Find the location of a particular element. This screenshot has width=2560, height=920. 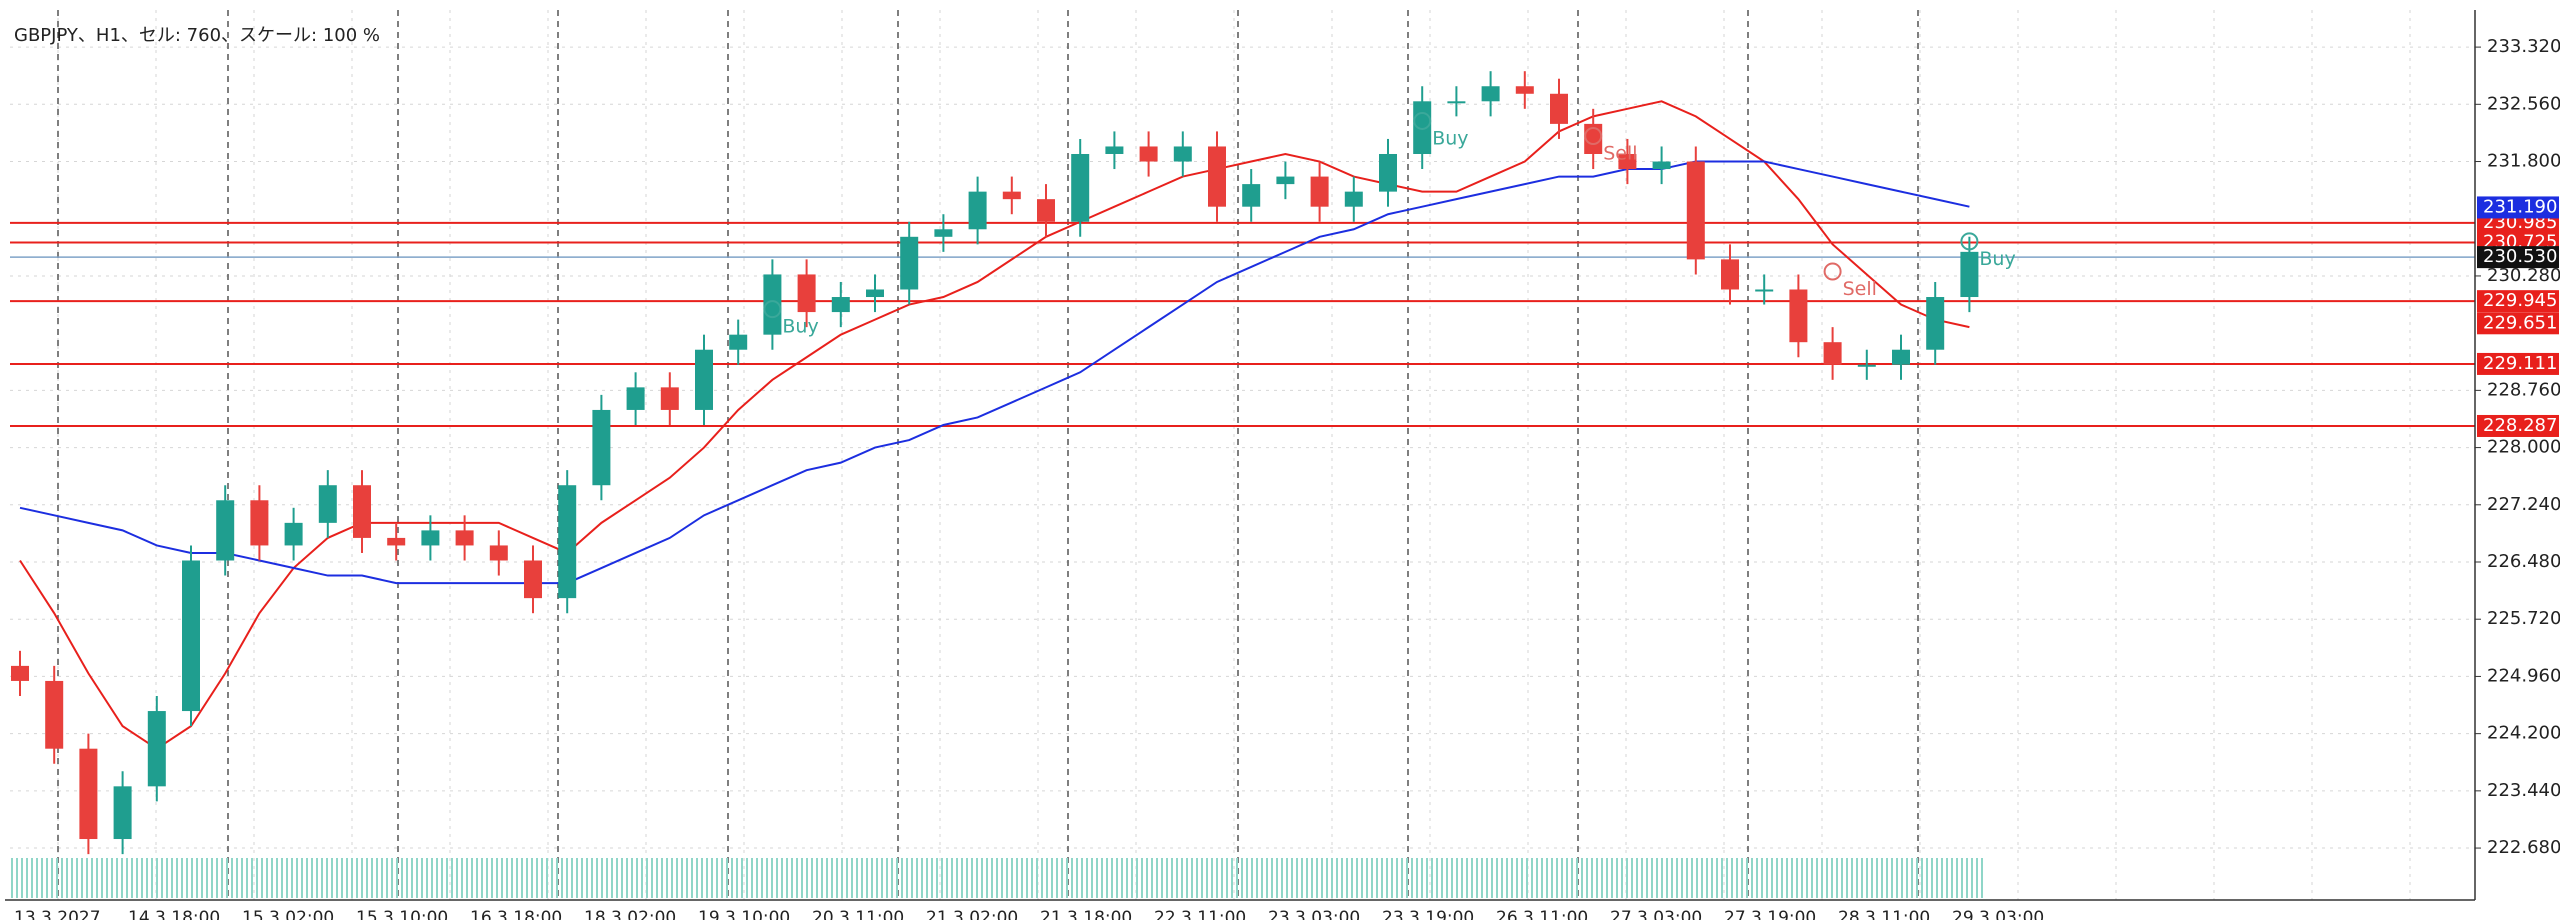

level-label: 229.111 is located at coordinates (2520, 363).